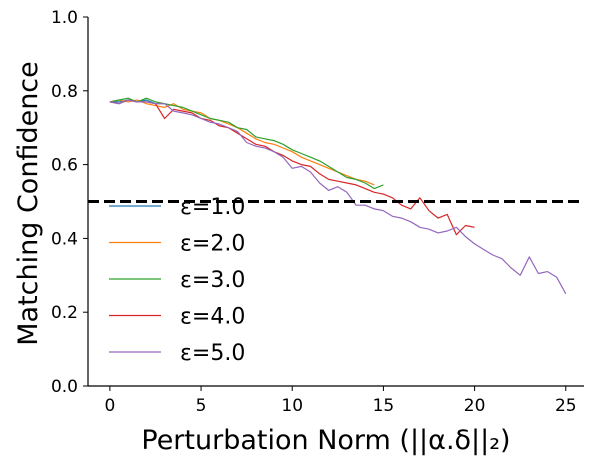  What do you see at coordinates (340, 401) in the screenshot?
I see `x-axis-ticks: 0 5 10 15 20 25` at bounding box center [340, 401].